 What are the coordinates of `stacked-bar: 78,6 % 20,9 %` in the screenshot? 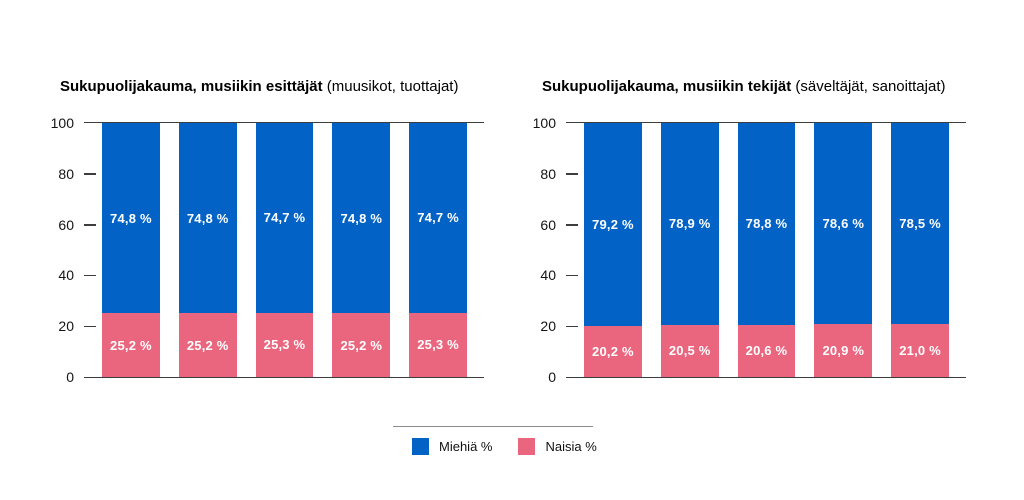 It's located at (843, 250).